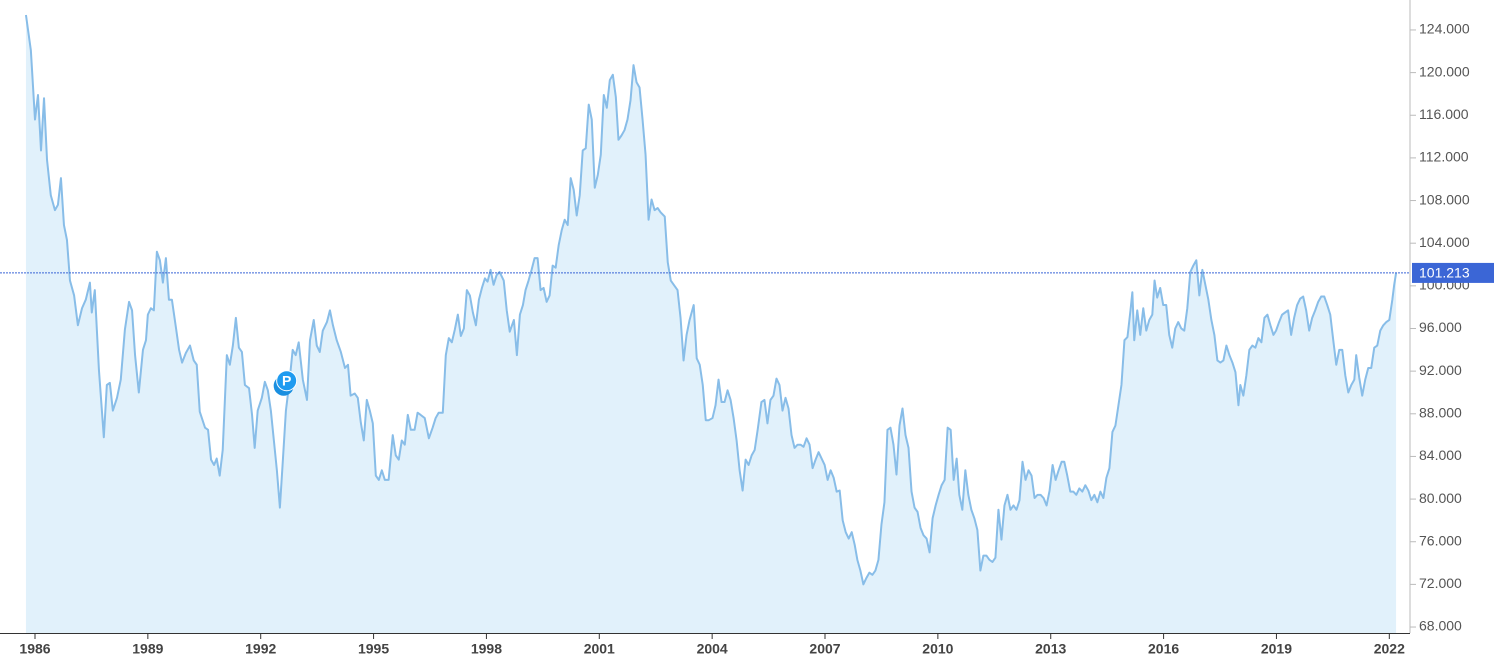 This screenshot has width=1498, height=666. I want to click on y-tick-label: 72.000, so click(1440, 583).